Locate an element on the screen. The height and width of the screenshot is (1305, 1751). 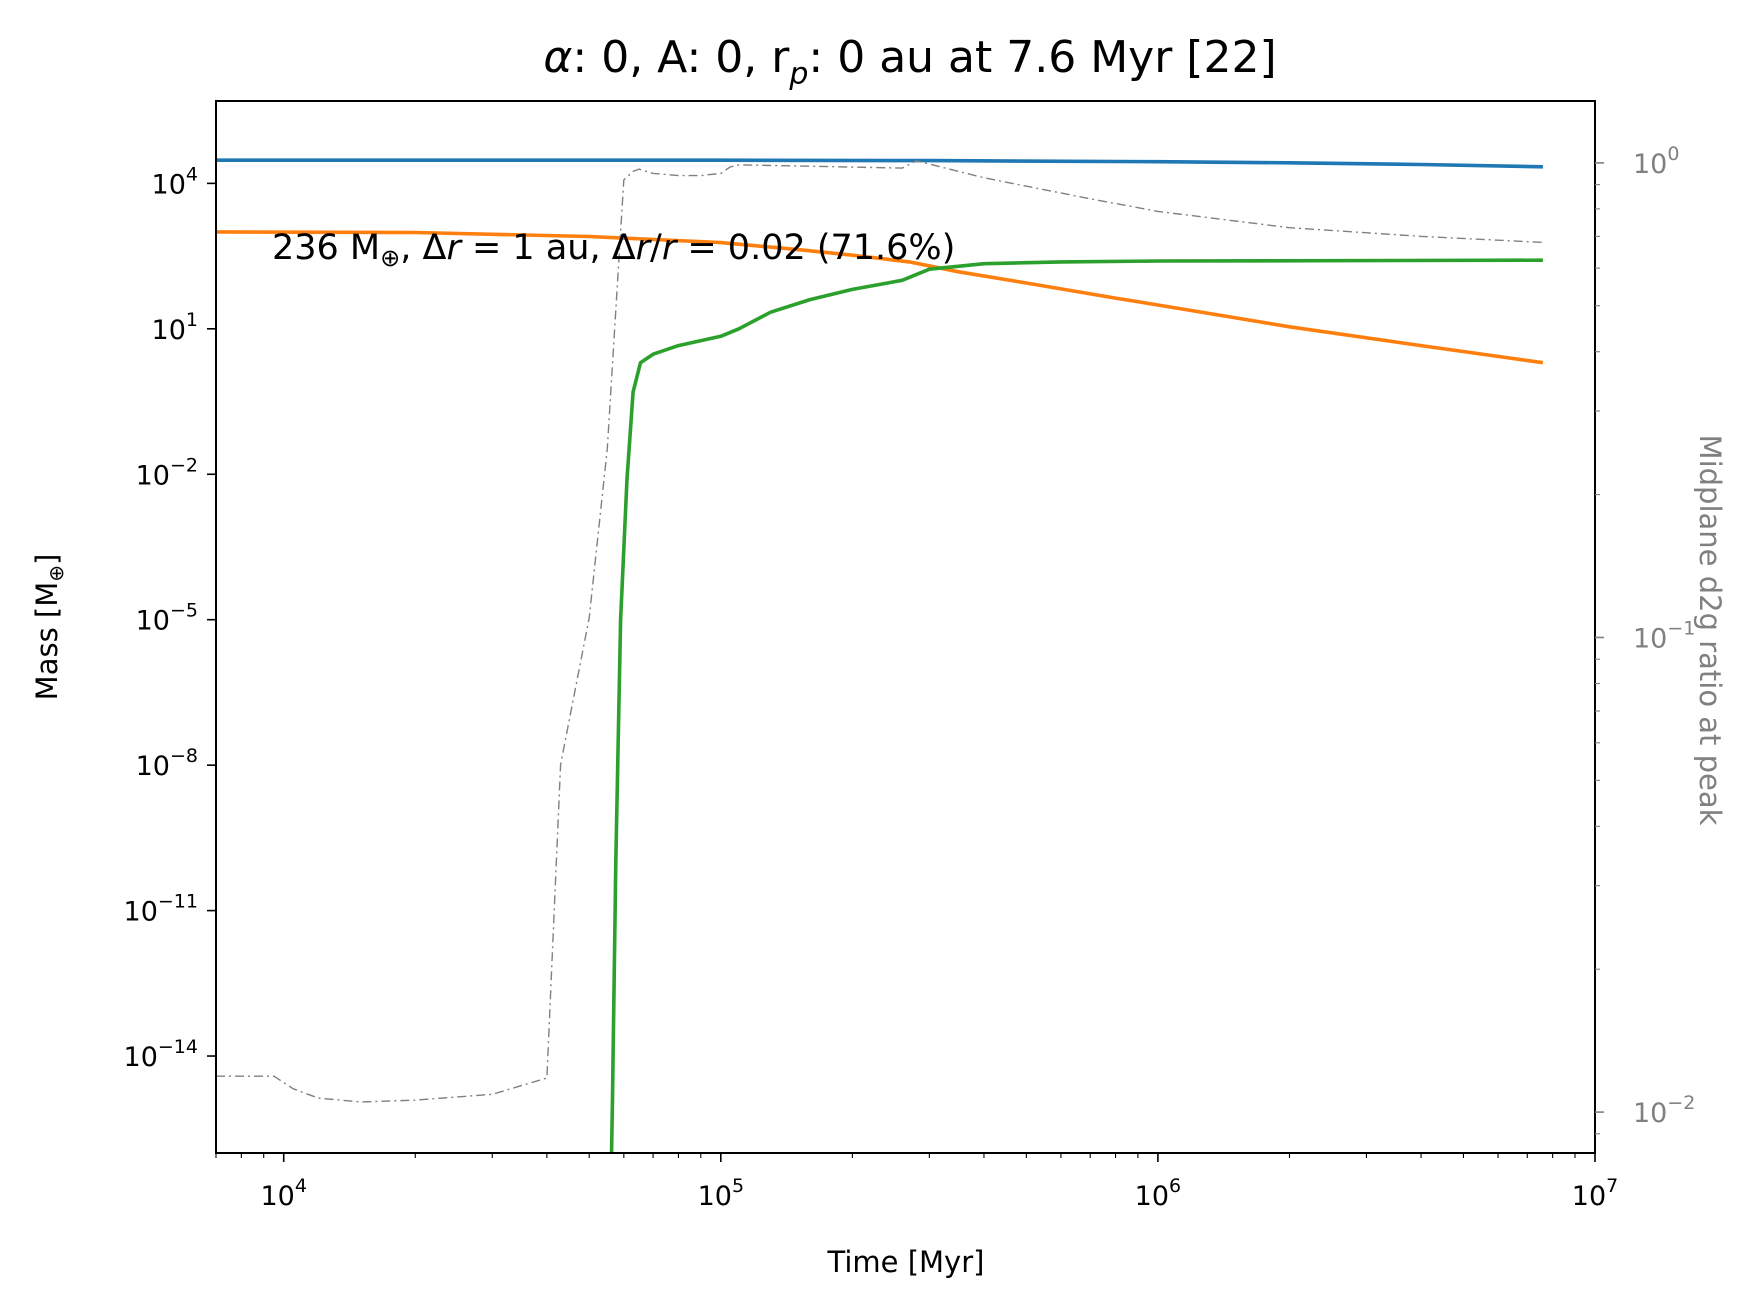
y-left-tick-label: 10⁻¹¹ is located at coordinates (161, 909).